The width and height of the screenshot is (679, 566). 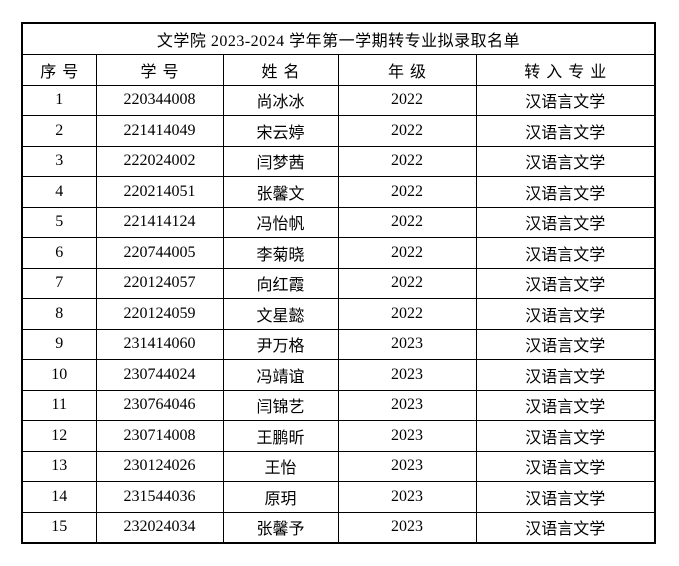 What do you see at coordinates (280, 527) in the screenshot?
I see `cell-name: 张馨予` at bounding box center [280, 527].